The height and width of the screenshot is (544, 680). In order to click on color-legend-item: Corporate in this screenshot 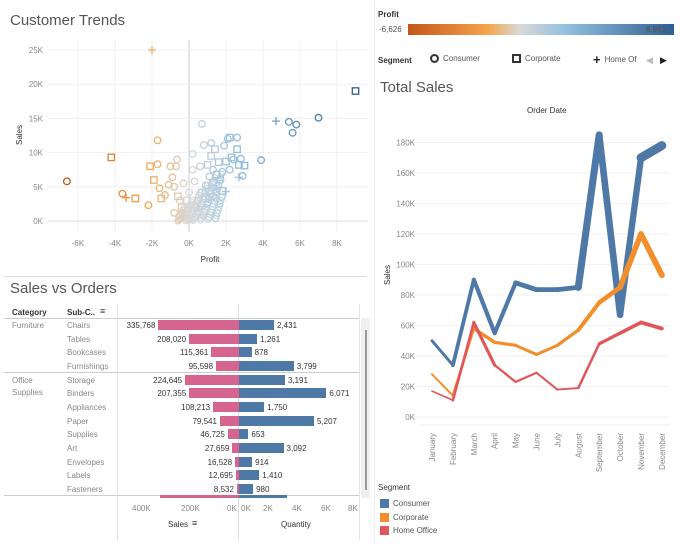, I will do `click(408, 518)`.